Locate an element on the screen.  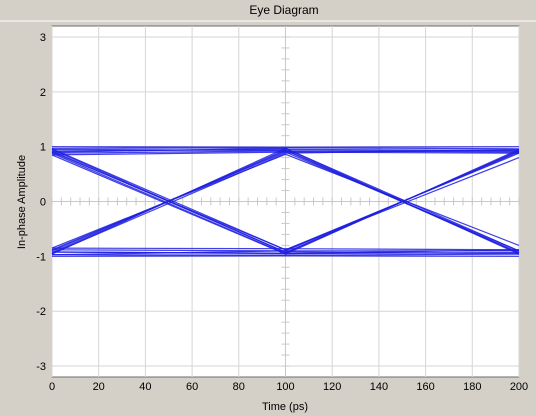
y-tick-label: 1 is located at coordinates (43, 148).